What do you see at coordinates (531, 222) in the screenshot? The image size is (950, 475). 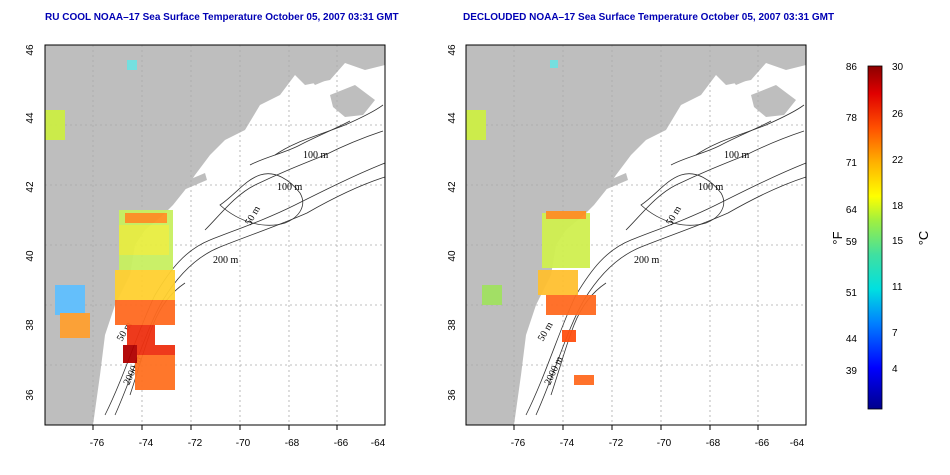 I see `right-sst-overlay` at bounding box center [531, 222].